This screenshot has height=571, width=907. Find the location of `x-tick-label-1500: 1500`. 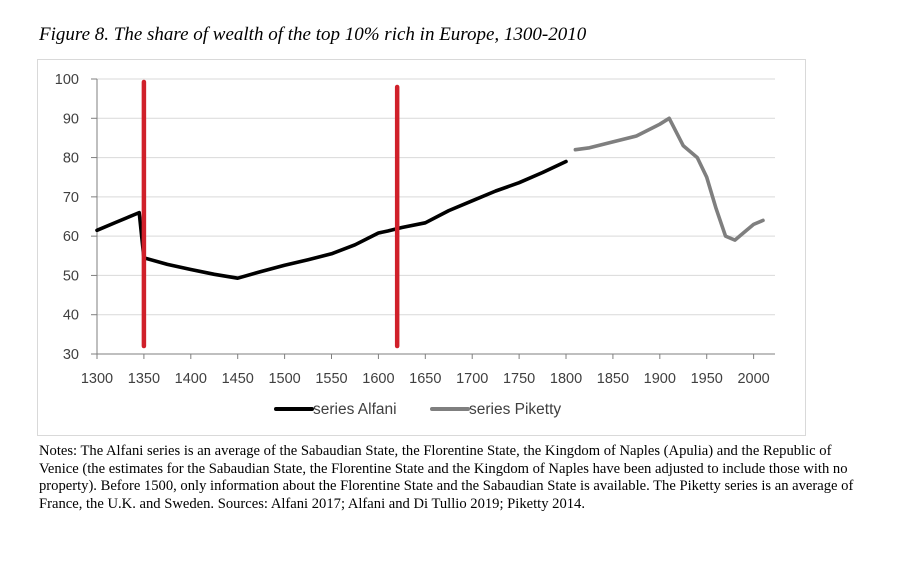

x-tick-label-1500: 1500 is located at coordinates (284, 379).